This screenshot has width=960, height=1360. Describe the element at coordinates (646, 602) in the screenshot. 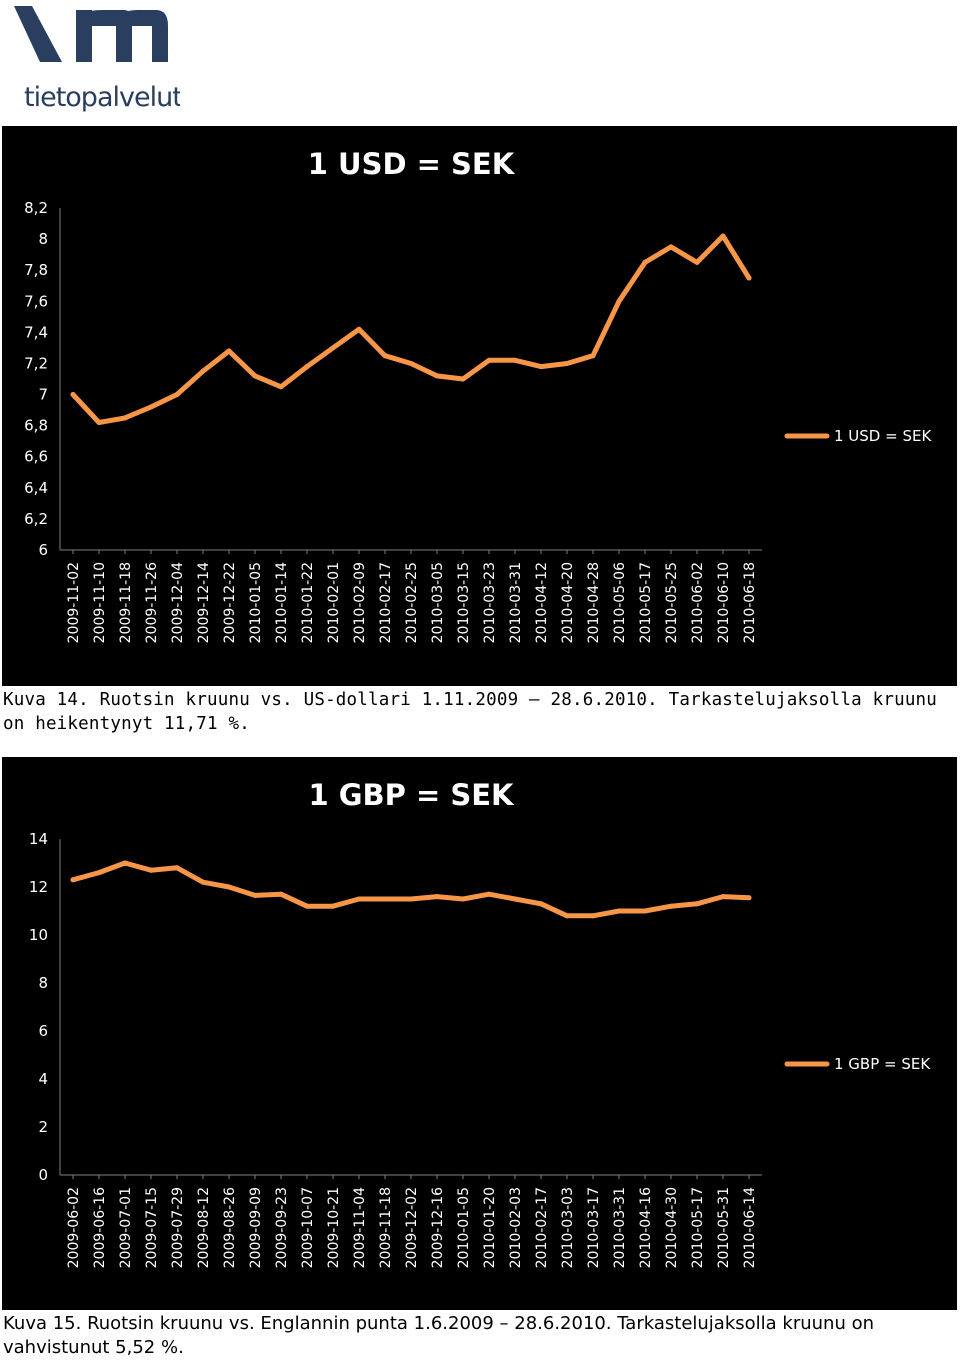

I see `usd-sek-x-tick-label: 2010-05-17` at that location.